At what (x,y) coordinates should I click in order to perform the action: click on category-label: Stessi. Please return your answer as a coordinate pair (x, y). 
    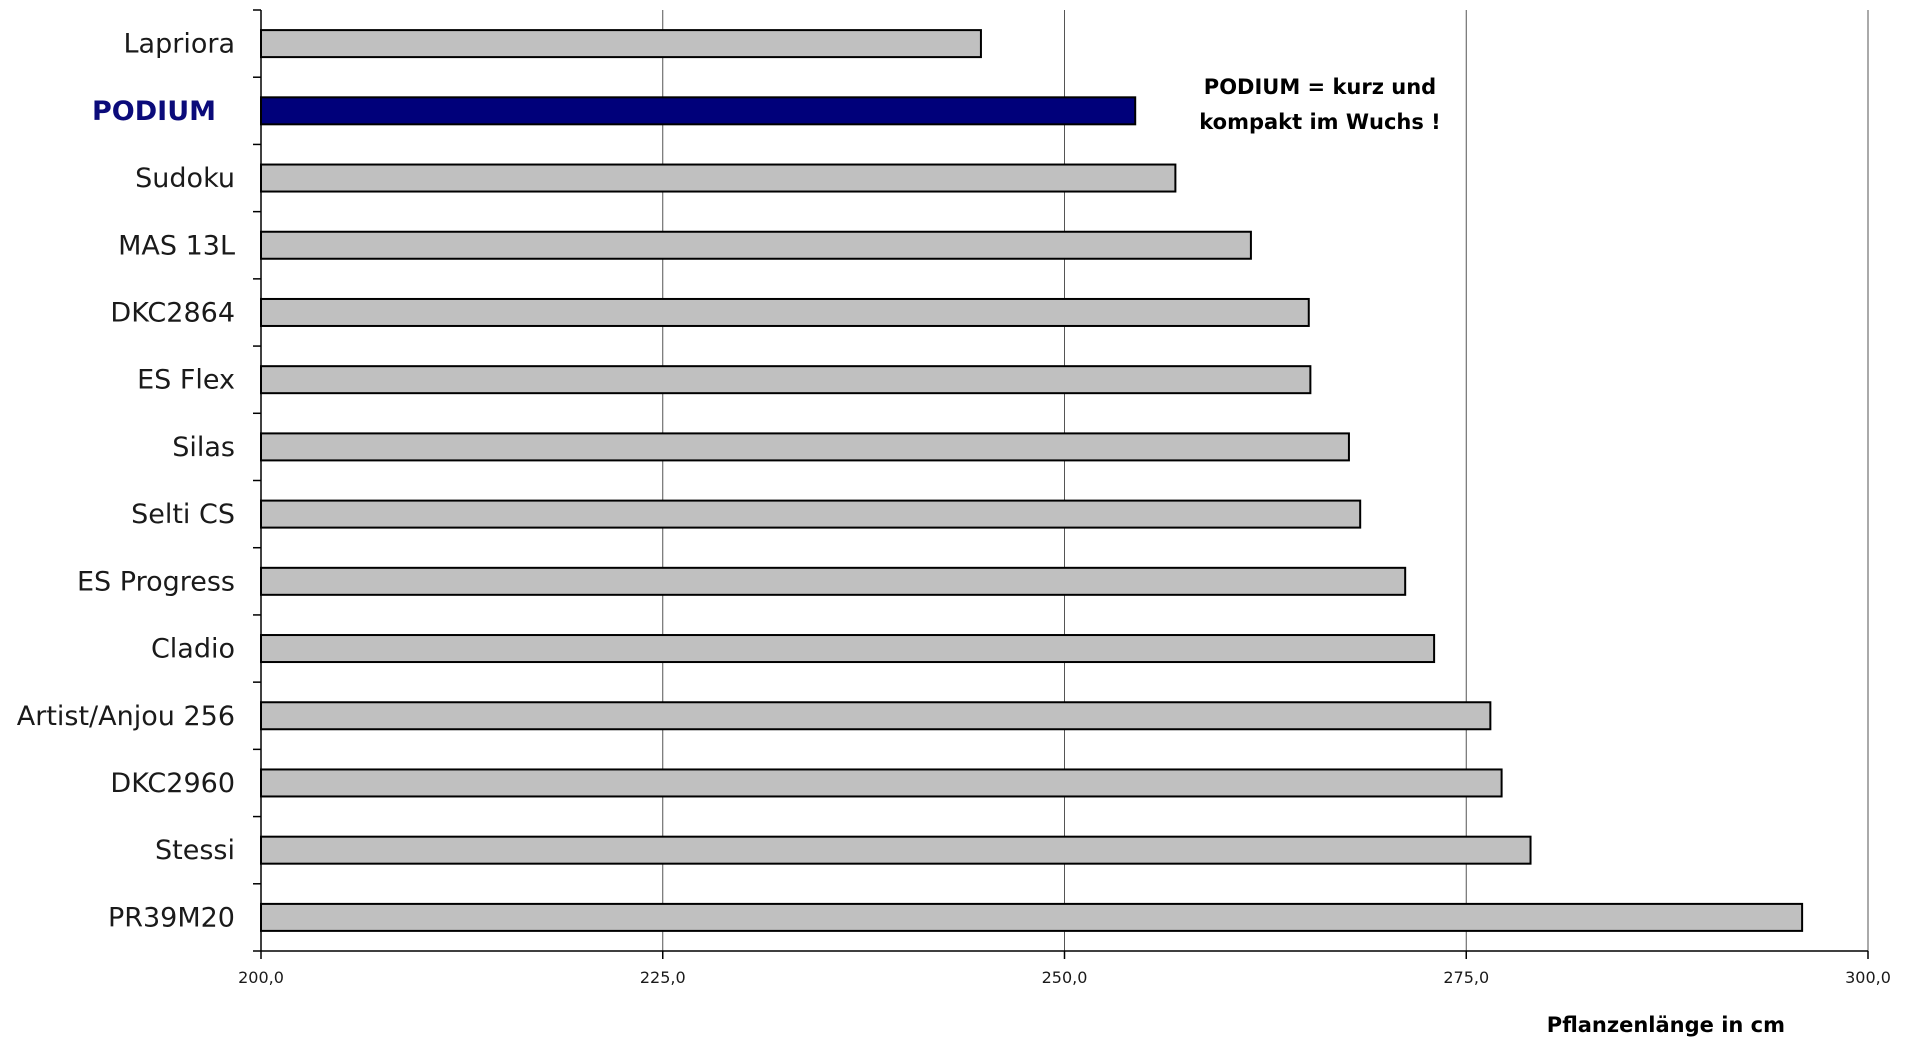
    Looking at the image, I should click on (195, 850).